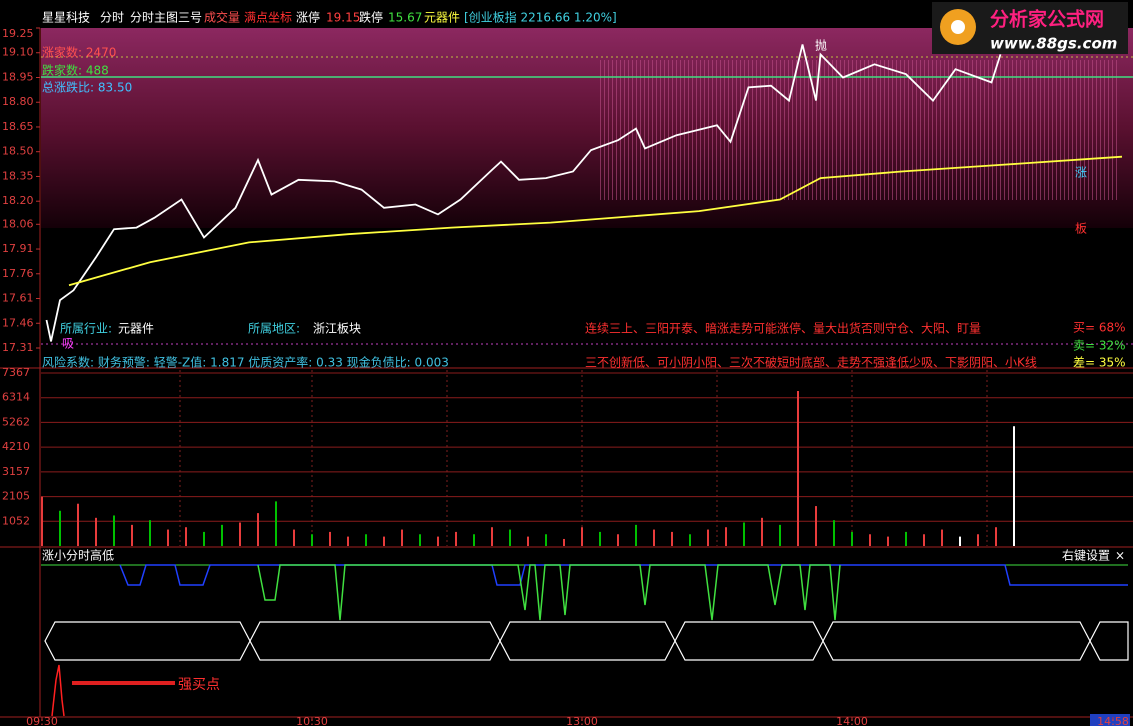 The width and height of the screenshot is (1133, 726). I want to click on time-highlight, so click(1110, 720).